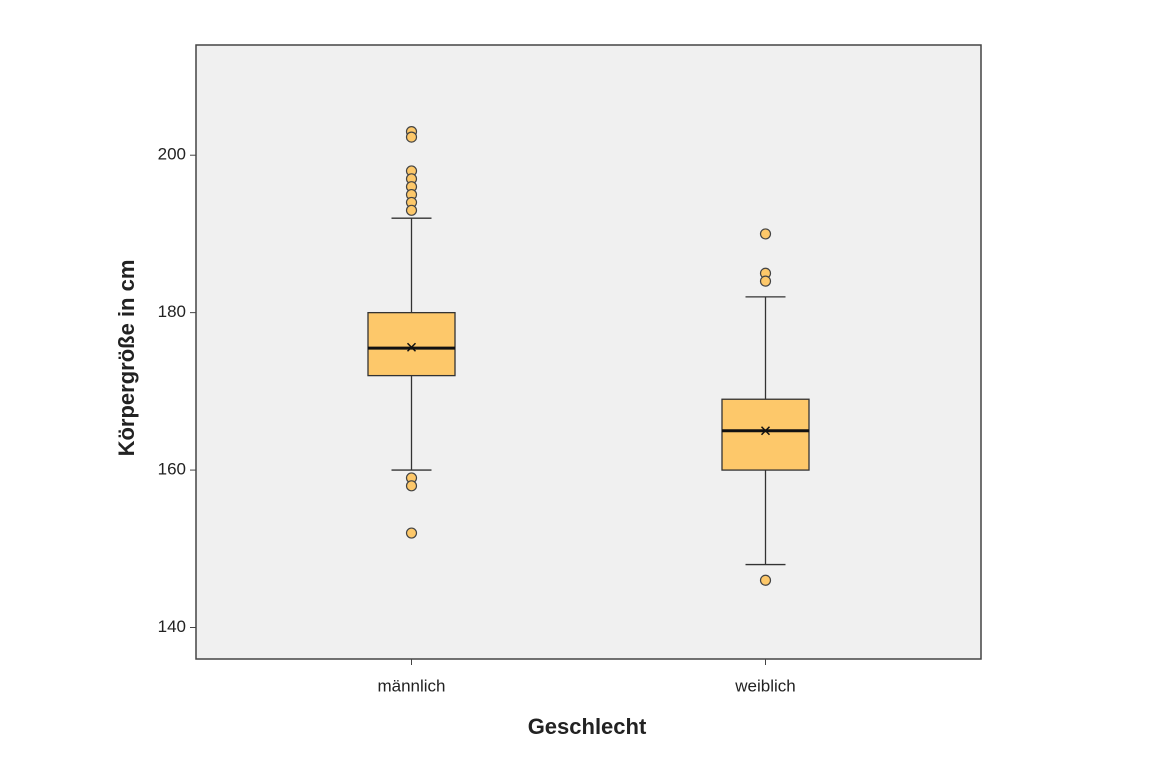  I want to click on x-tick-label: männlich, so click(411, 685).